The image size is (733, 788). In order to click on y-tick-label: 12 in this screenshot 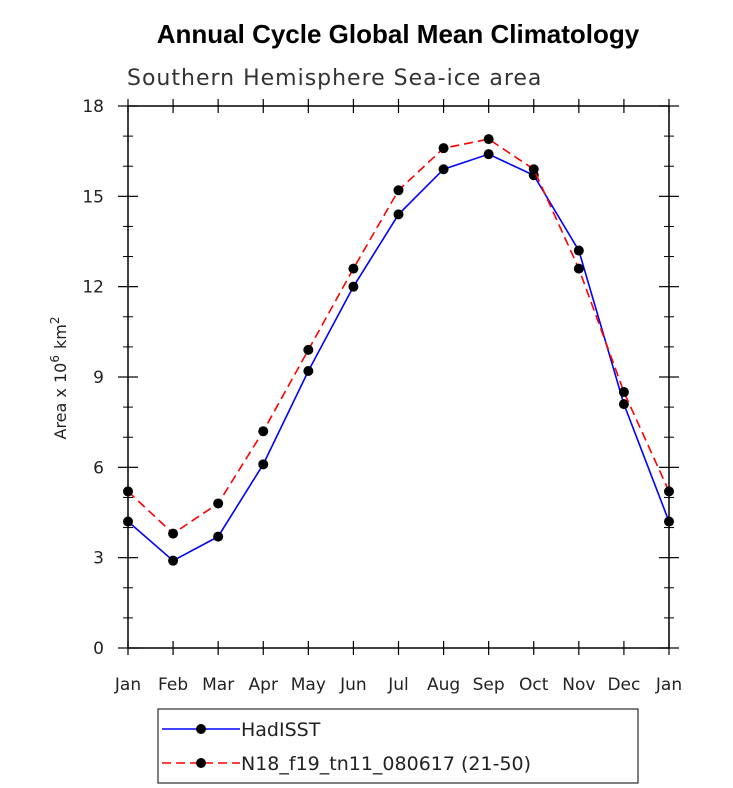, I will do `click(93, 288)`.